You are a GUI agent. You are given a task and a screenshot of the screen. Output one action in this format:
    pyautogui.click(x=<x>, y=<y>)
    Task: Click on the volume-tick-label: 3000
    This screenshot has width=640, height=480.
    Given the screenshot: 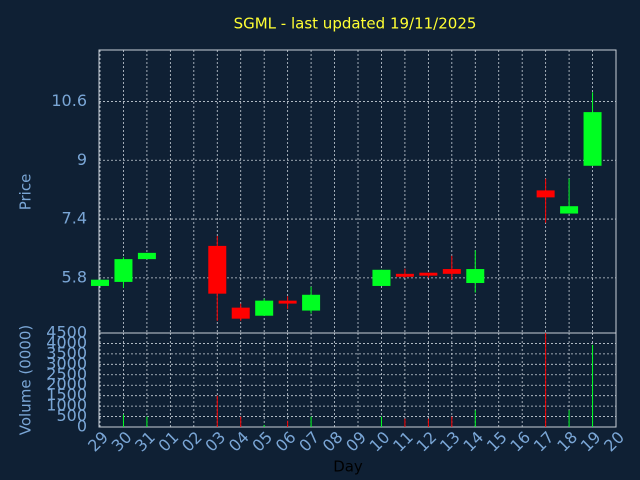 What is the action you would take?
    pyautogui.click(x=66, y=363)
    